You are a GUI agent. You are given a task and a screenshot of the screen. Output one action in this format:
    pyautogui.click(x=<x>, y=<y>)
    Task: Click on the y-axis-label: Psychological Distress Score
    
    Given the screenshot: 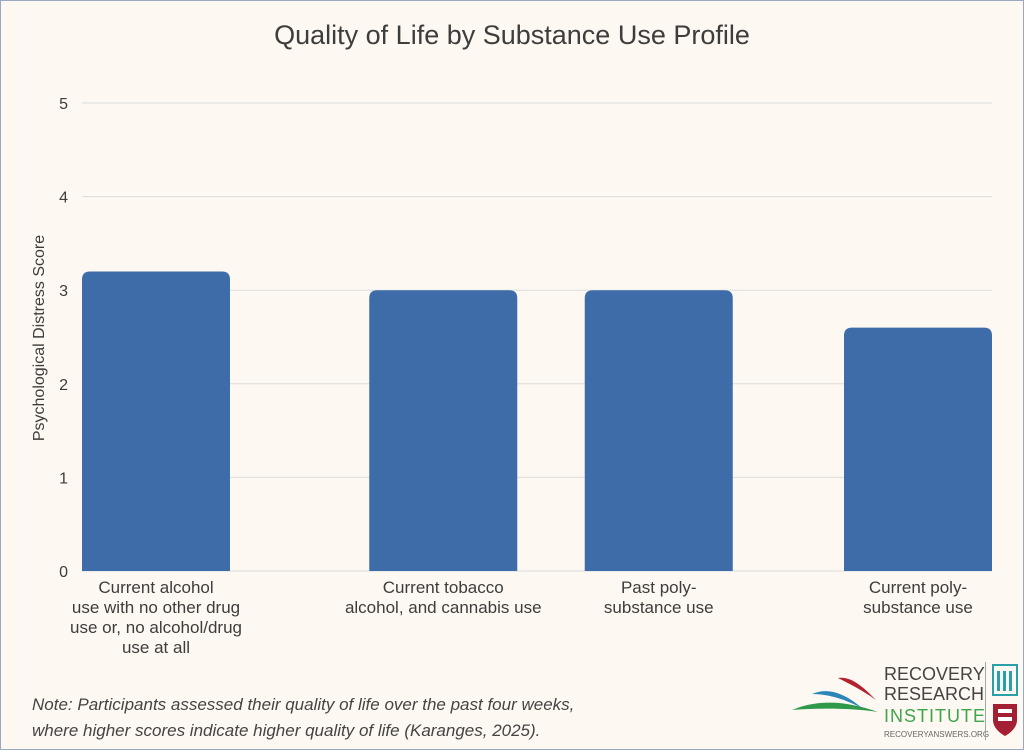 What is the action you would take?
    pyautogui.click(x=39, y=338)
    